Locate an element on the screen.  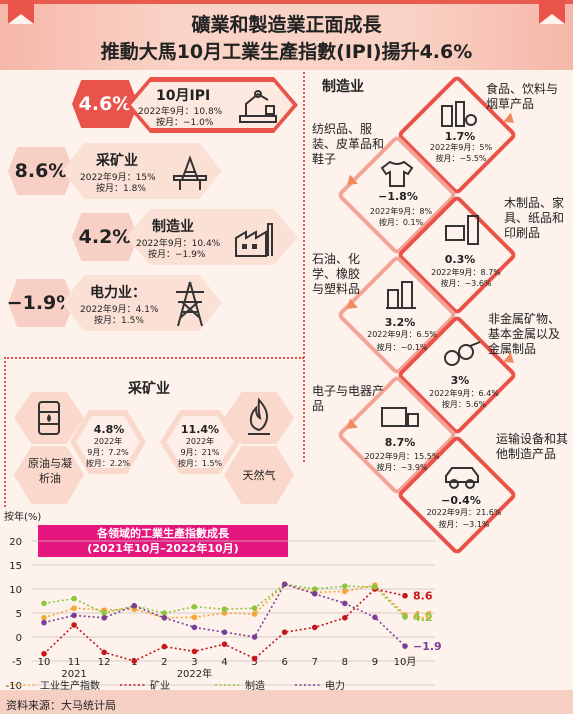
metal-pipes-icon is located at coordinates (462, 353).